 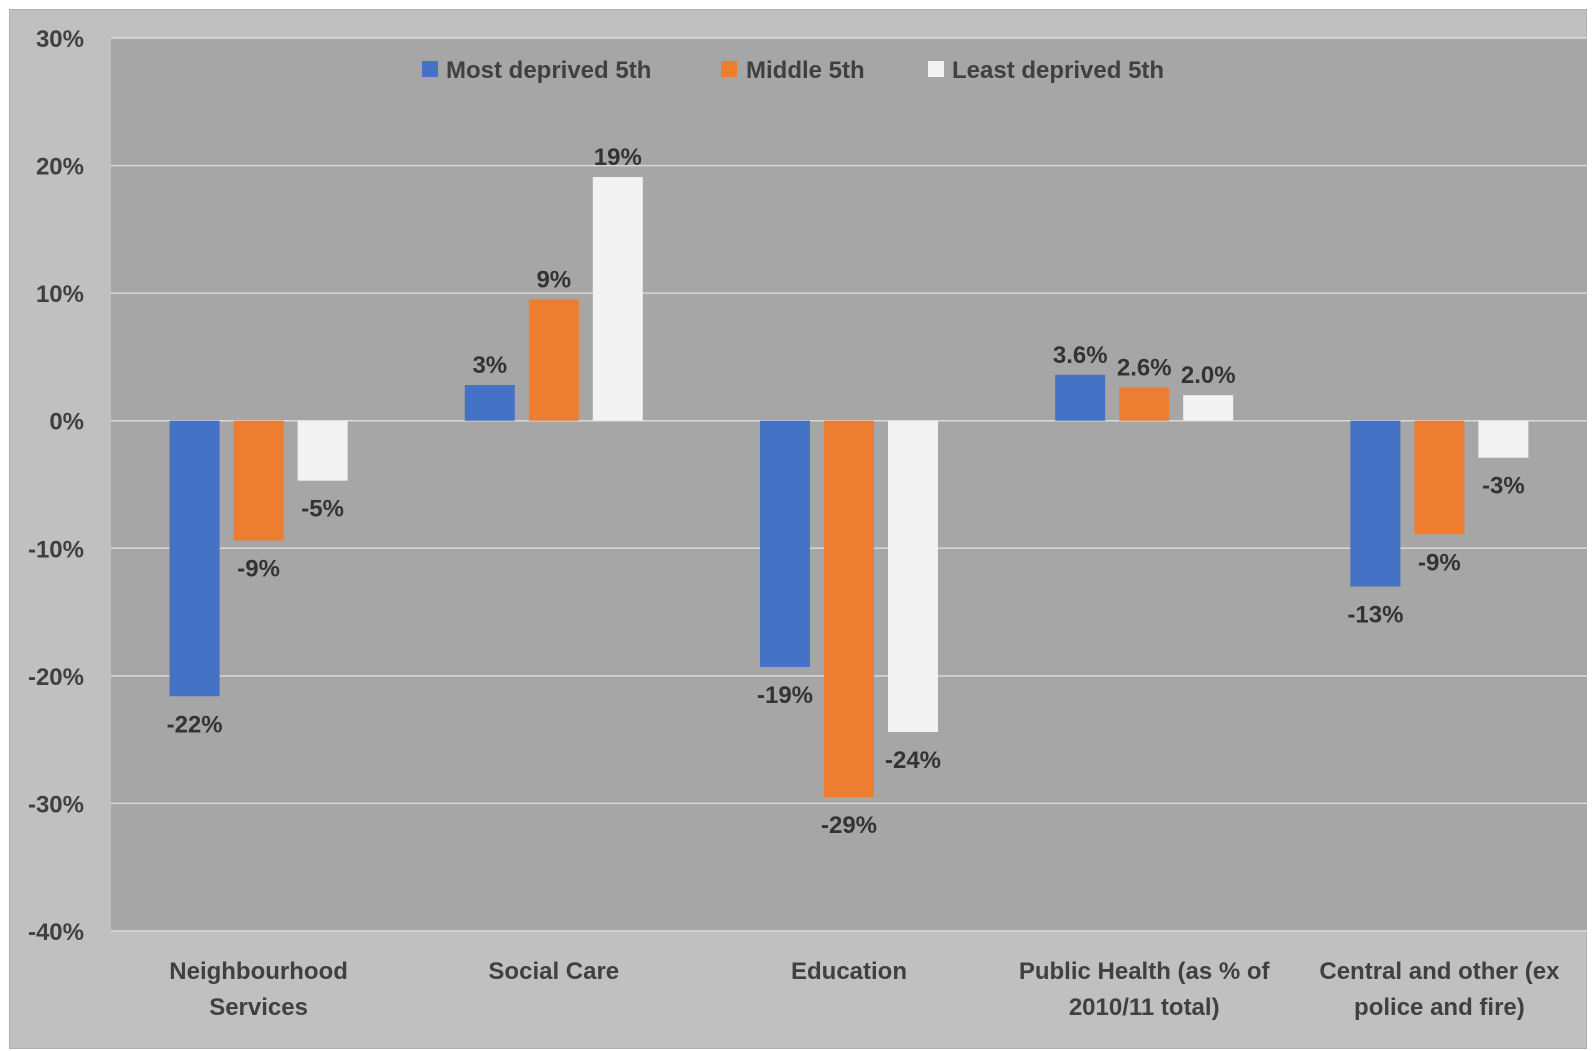 What do you see at coordinates (618, 157) in the screenshot?
I see `data-label: 19%` at bounding box center [618, 157].